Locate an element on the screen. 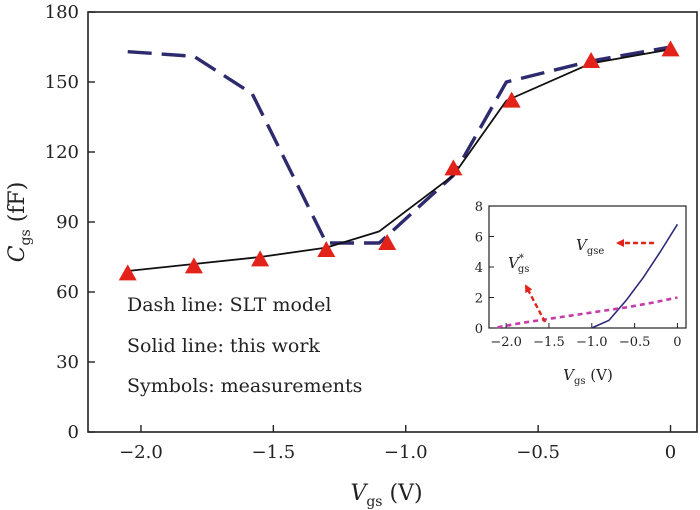  y-tick-label: 0 is located at coordinates (73, 432).